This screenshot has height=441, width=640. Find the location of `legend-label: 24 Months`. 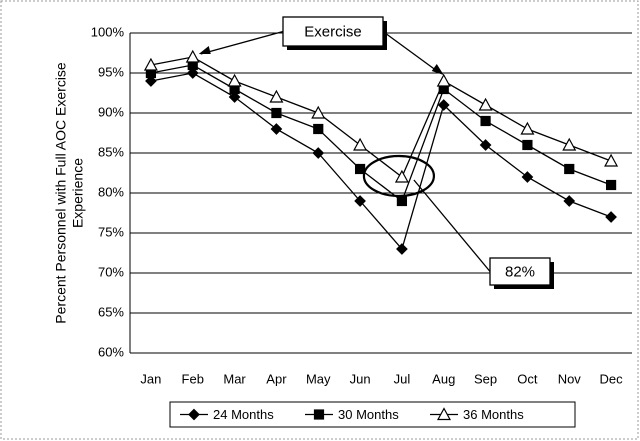

legend-label: 24 Months is located at coordinates (243, 414).